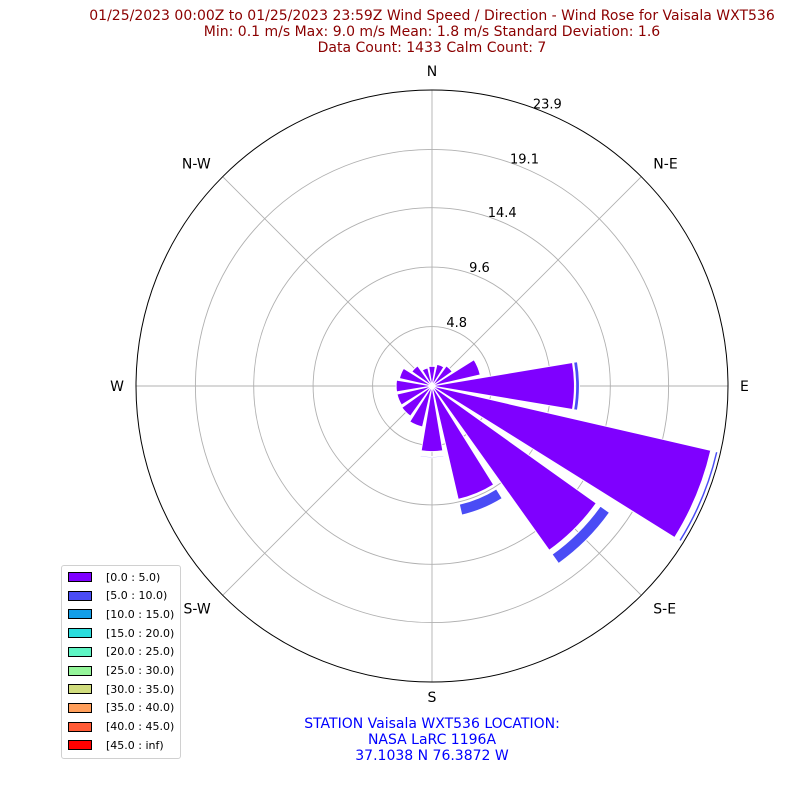 The image size is (800, 800). I want to click on legend-item: [45.0 : inf), so click(116, 745).